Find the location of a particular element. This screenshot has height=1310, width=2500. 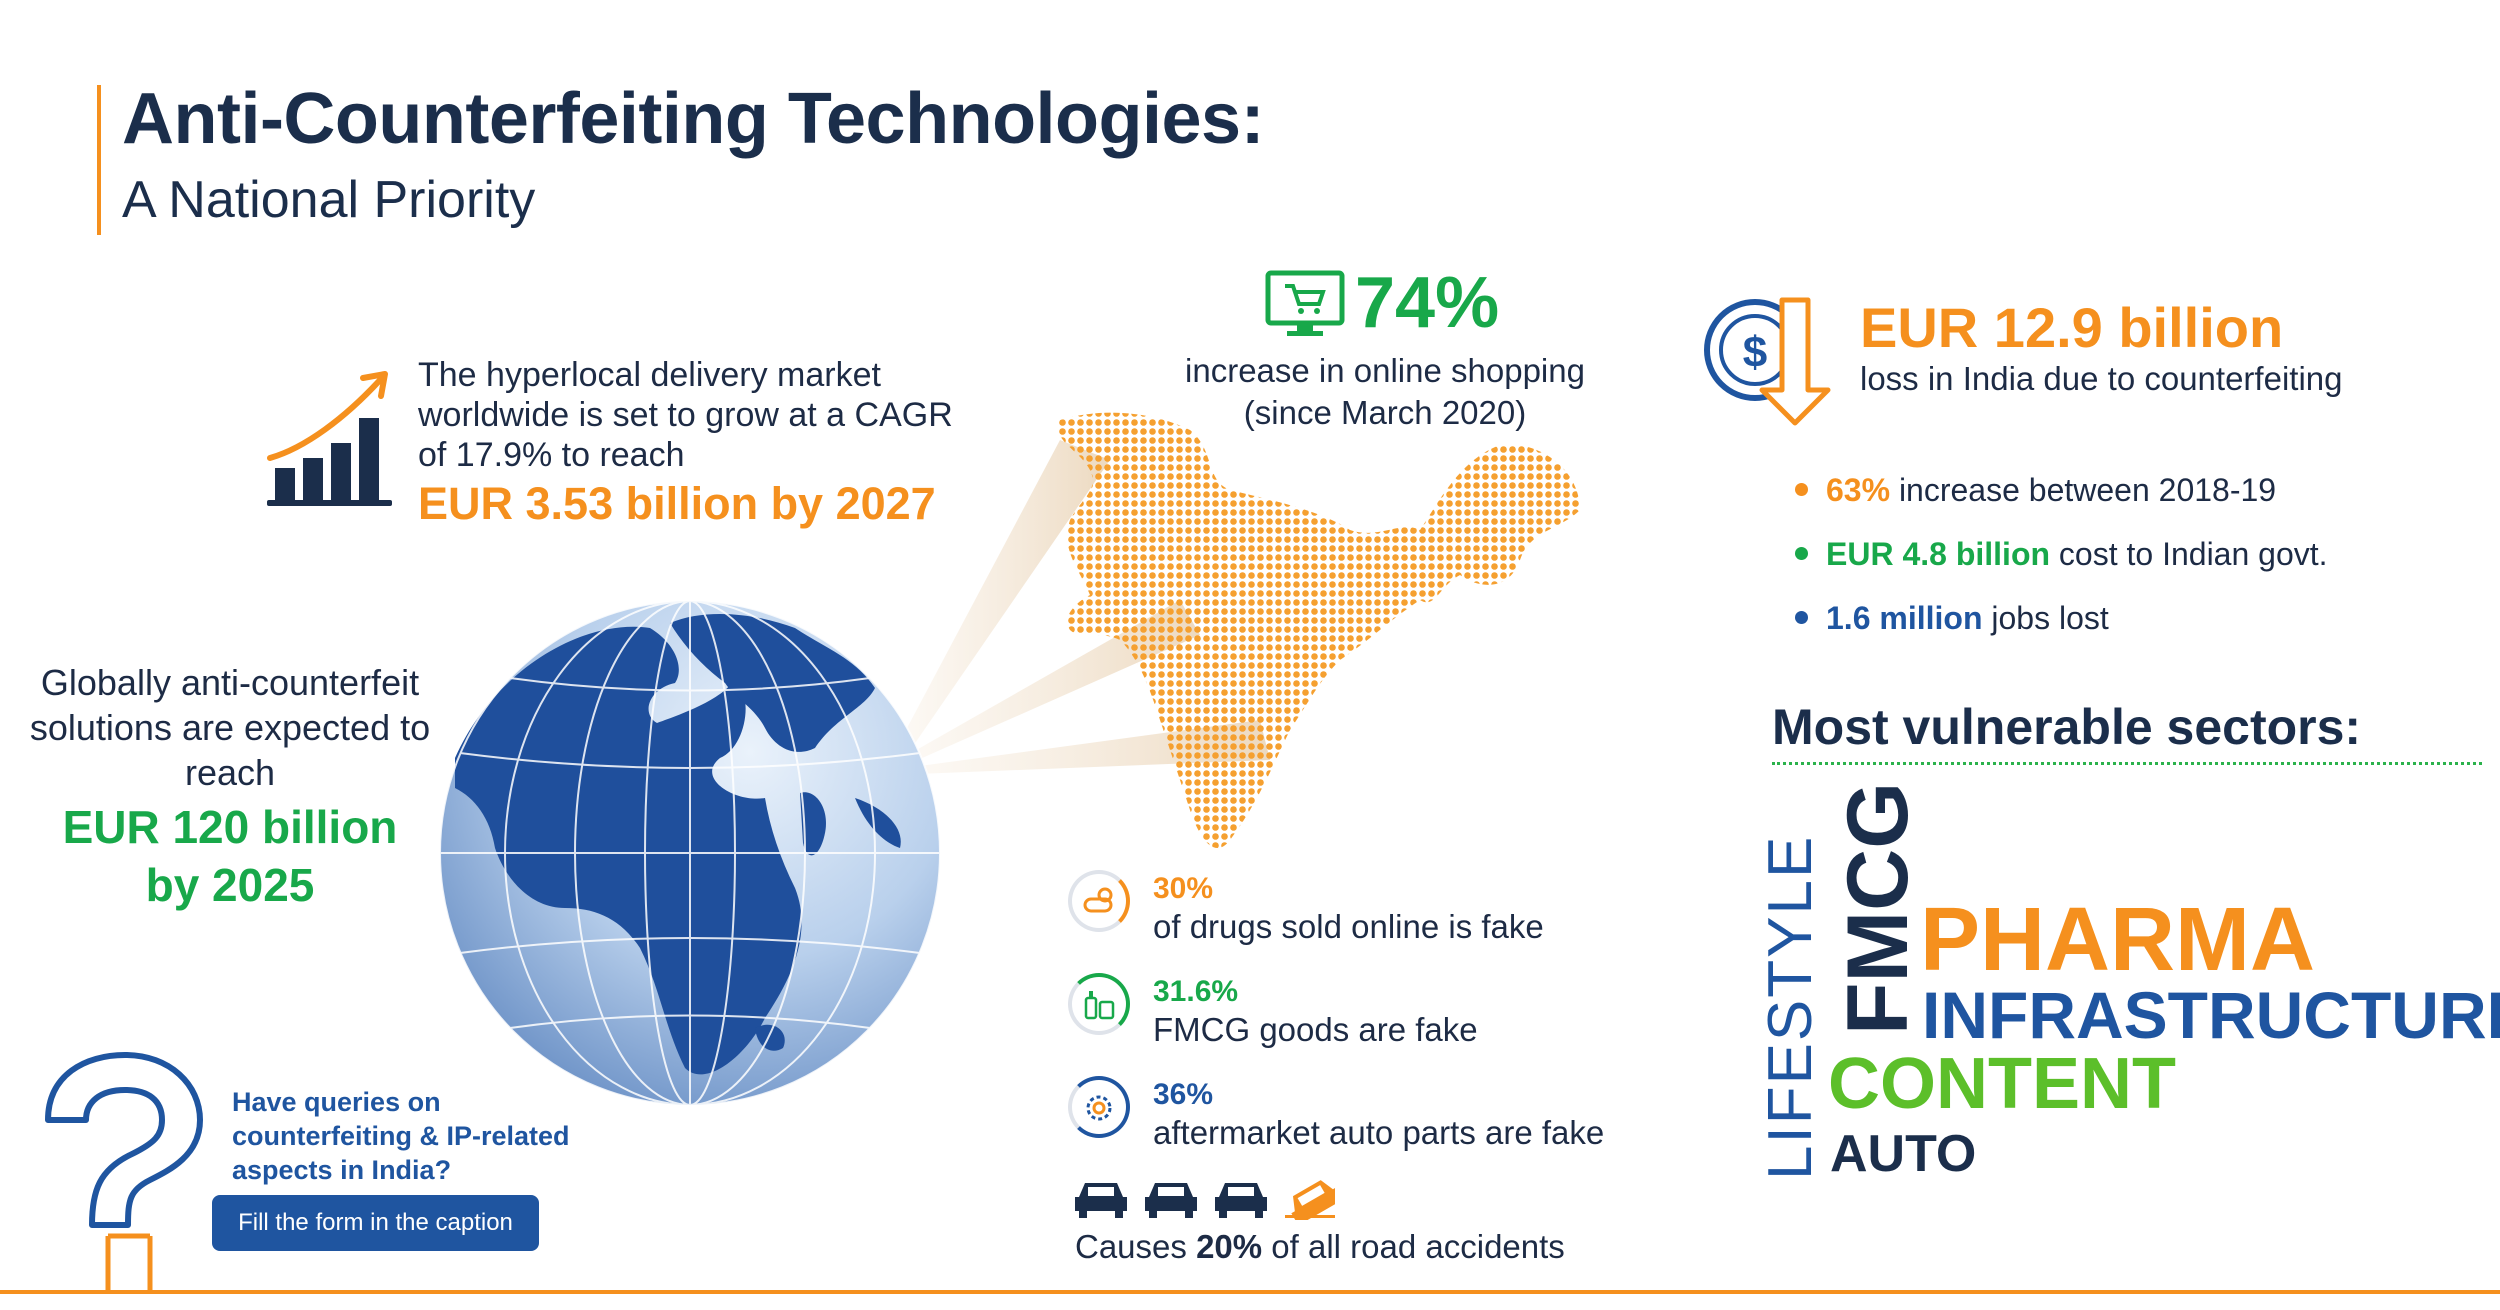

accidents-suffix: of all road accidents is located at coordinates (1413, 1246).